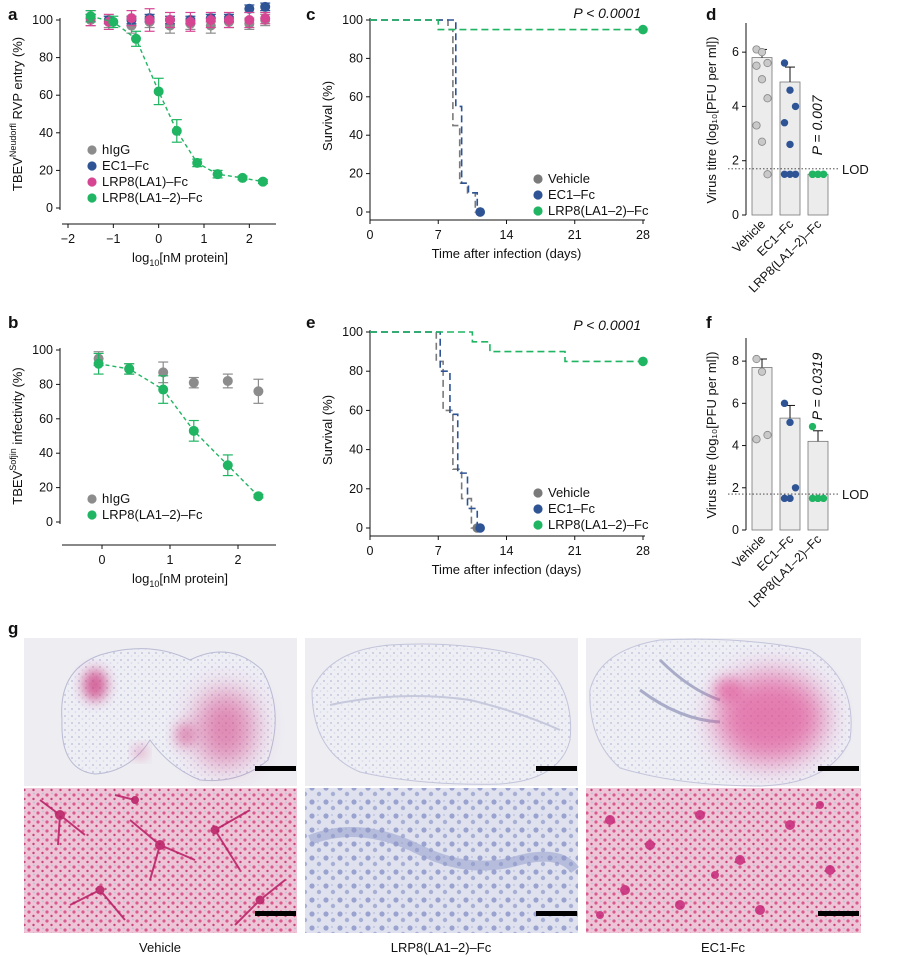 The width and height of the screenshot is (898, 957). I want to click on x-tick-label: 7, so click(438, 551).